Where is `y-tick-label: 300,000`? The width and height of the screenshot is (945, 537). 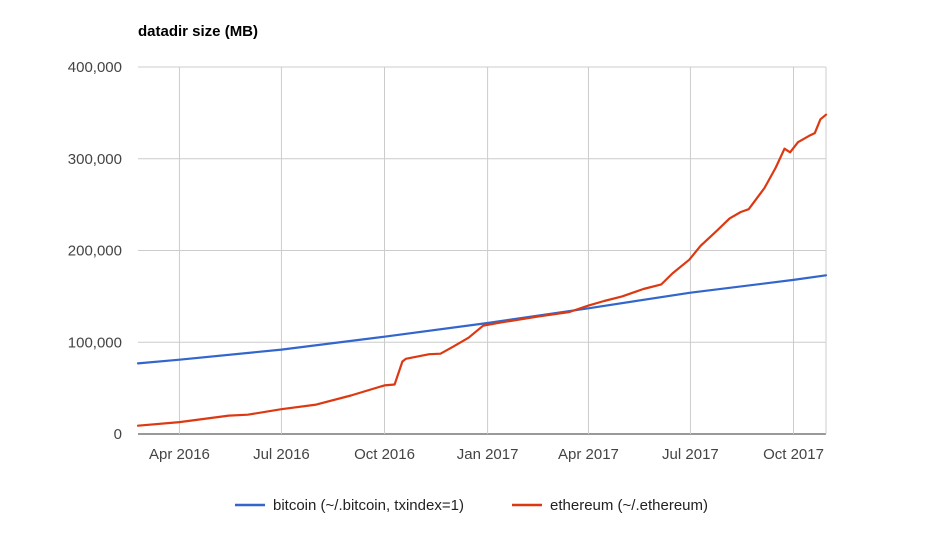
y-tick-label: 300,000 is located at coordinates (95, 159).